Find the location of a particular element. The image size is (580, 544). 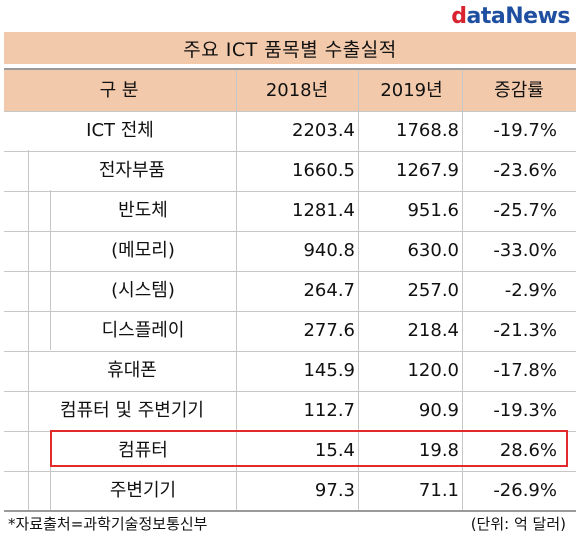

table-row: (메모리) 940.8 630.0 -33.0% is located at coordinates (290, 251).